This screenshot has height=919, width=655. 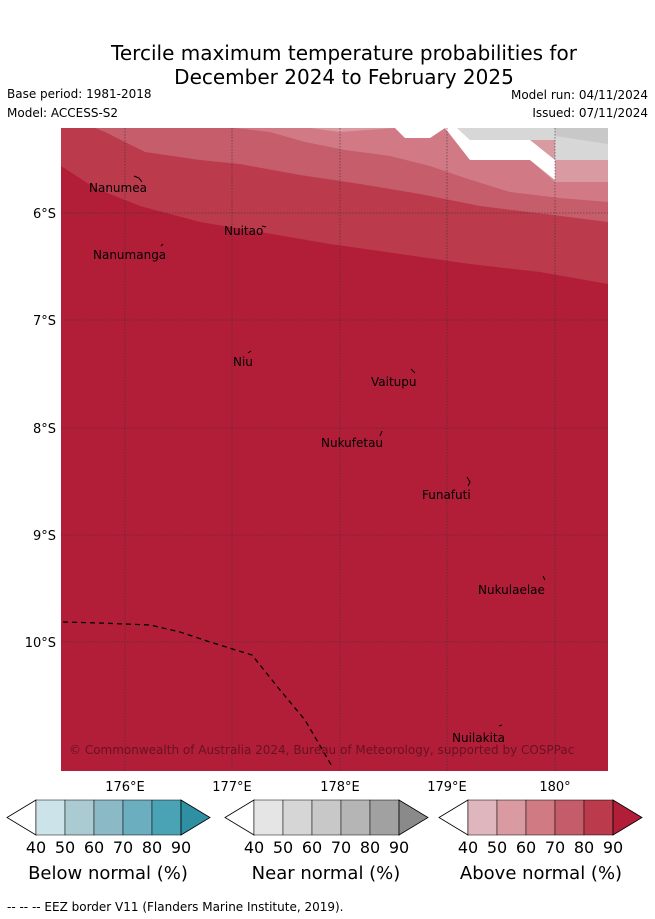 I want to click on island-nanumanga-shape, so click(x=162, y=245).